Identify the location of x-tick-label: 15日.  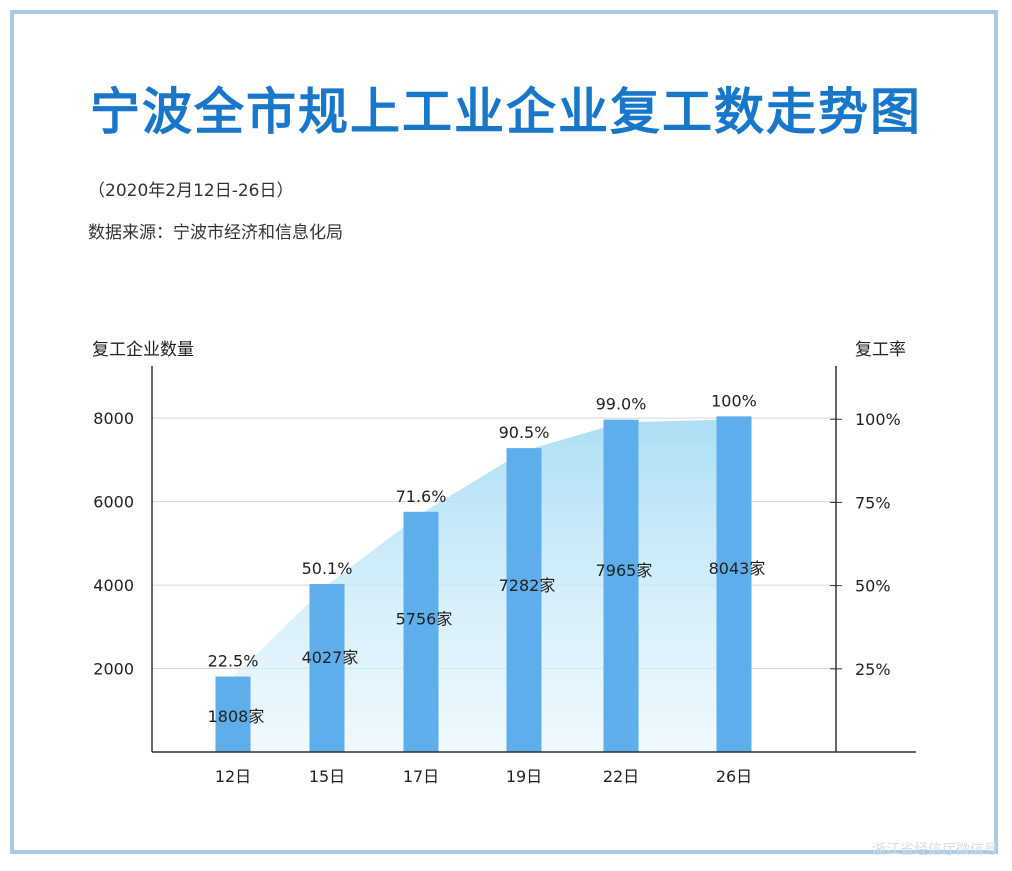
(327, 776).